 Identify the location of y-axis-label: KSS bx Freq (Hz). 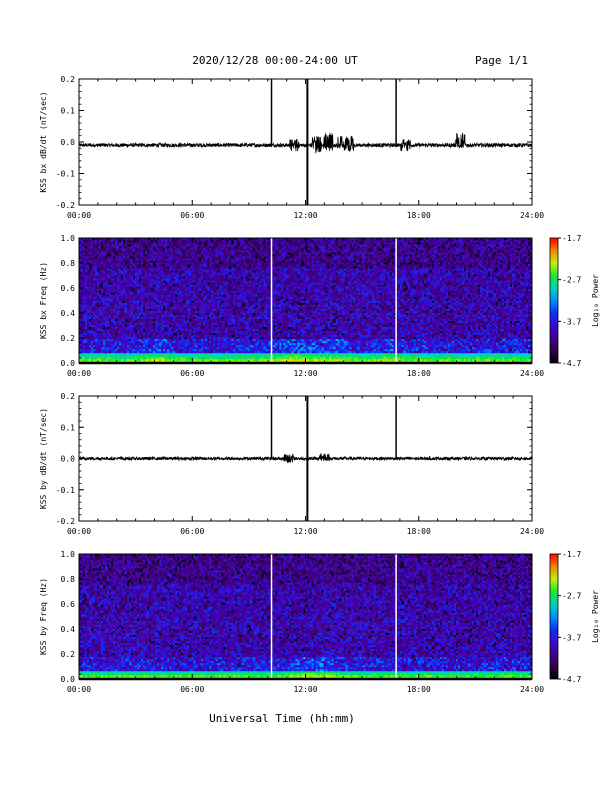
(43, 300).